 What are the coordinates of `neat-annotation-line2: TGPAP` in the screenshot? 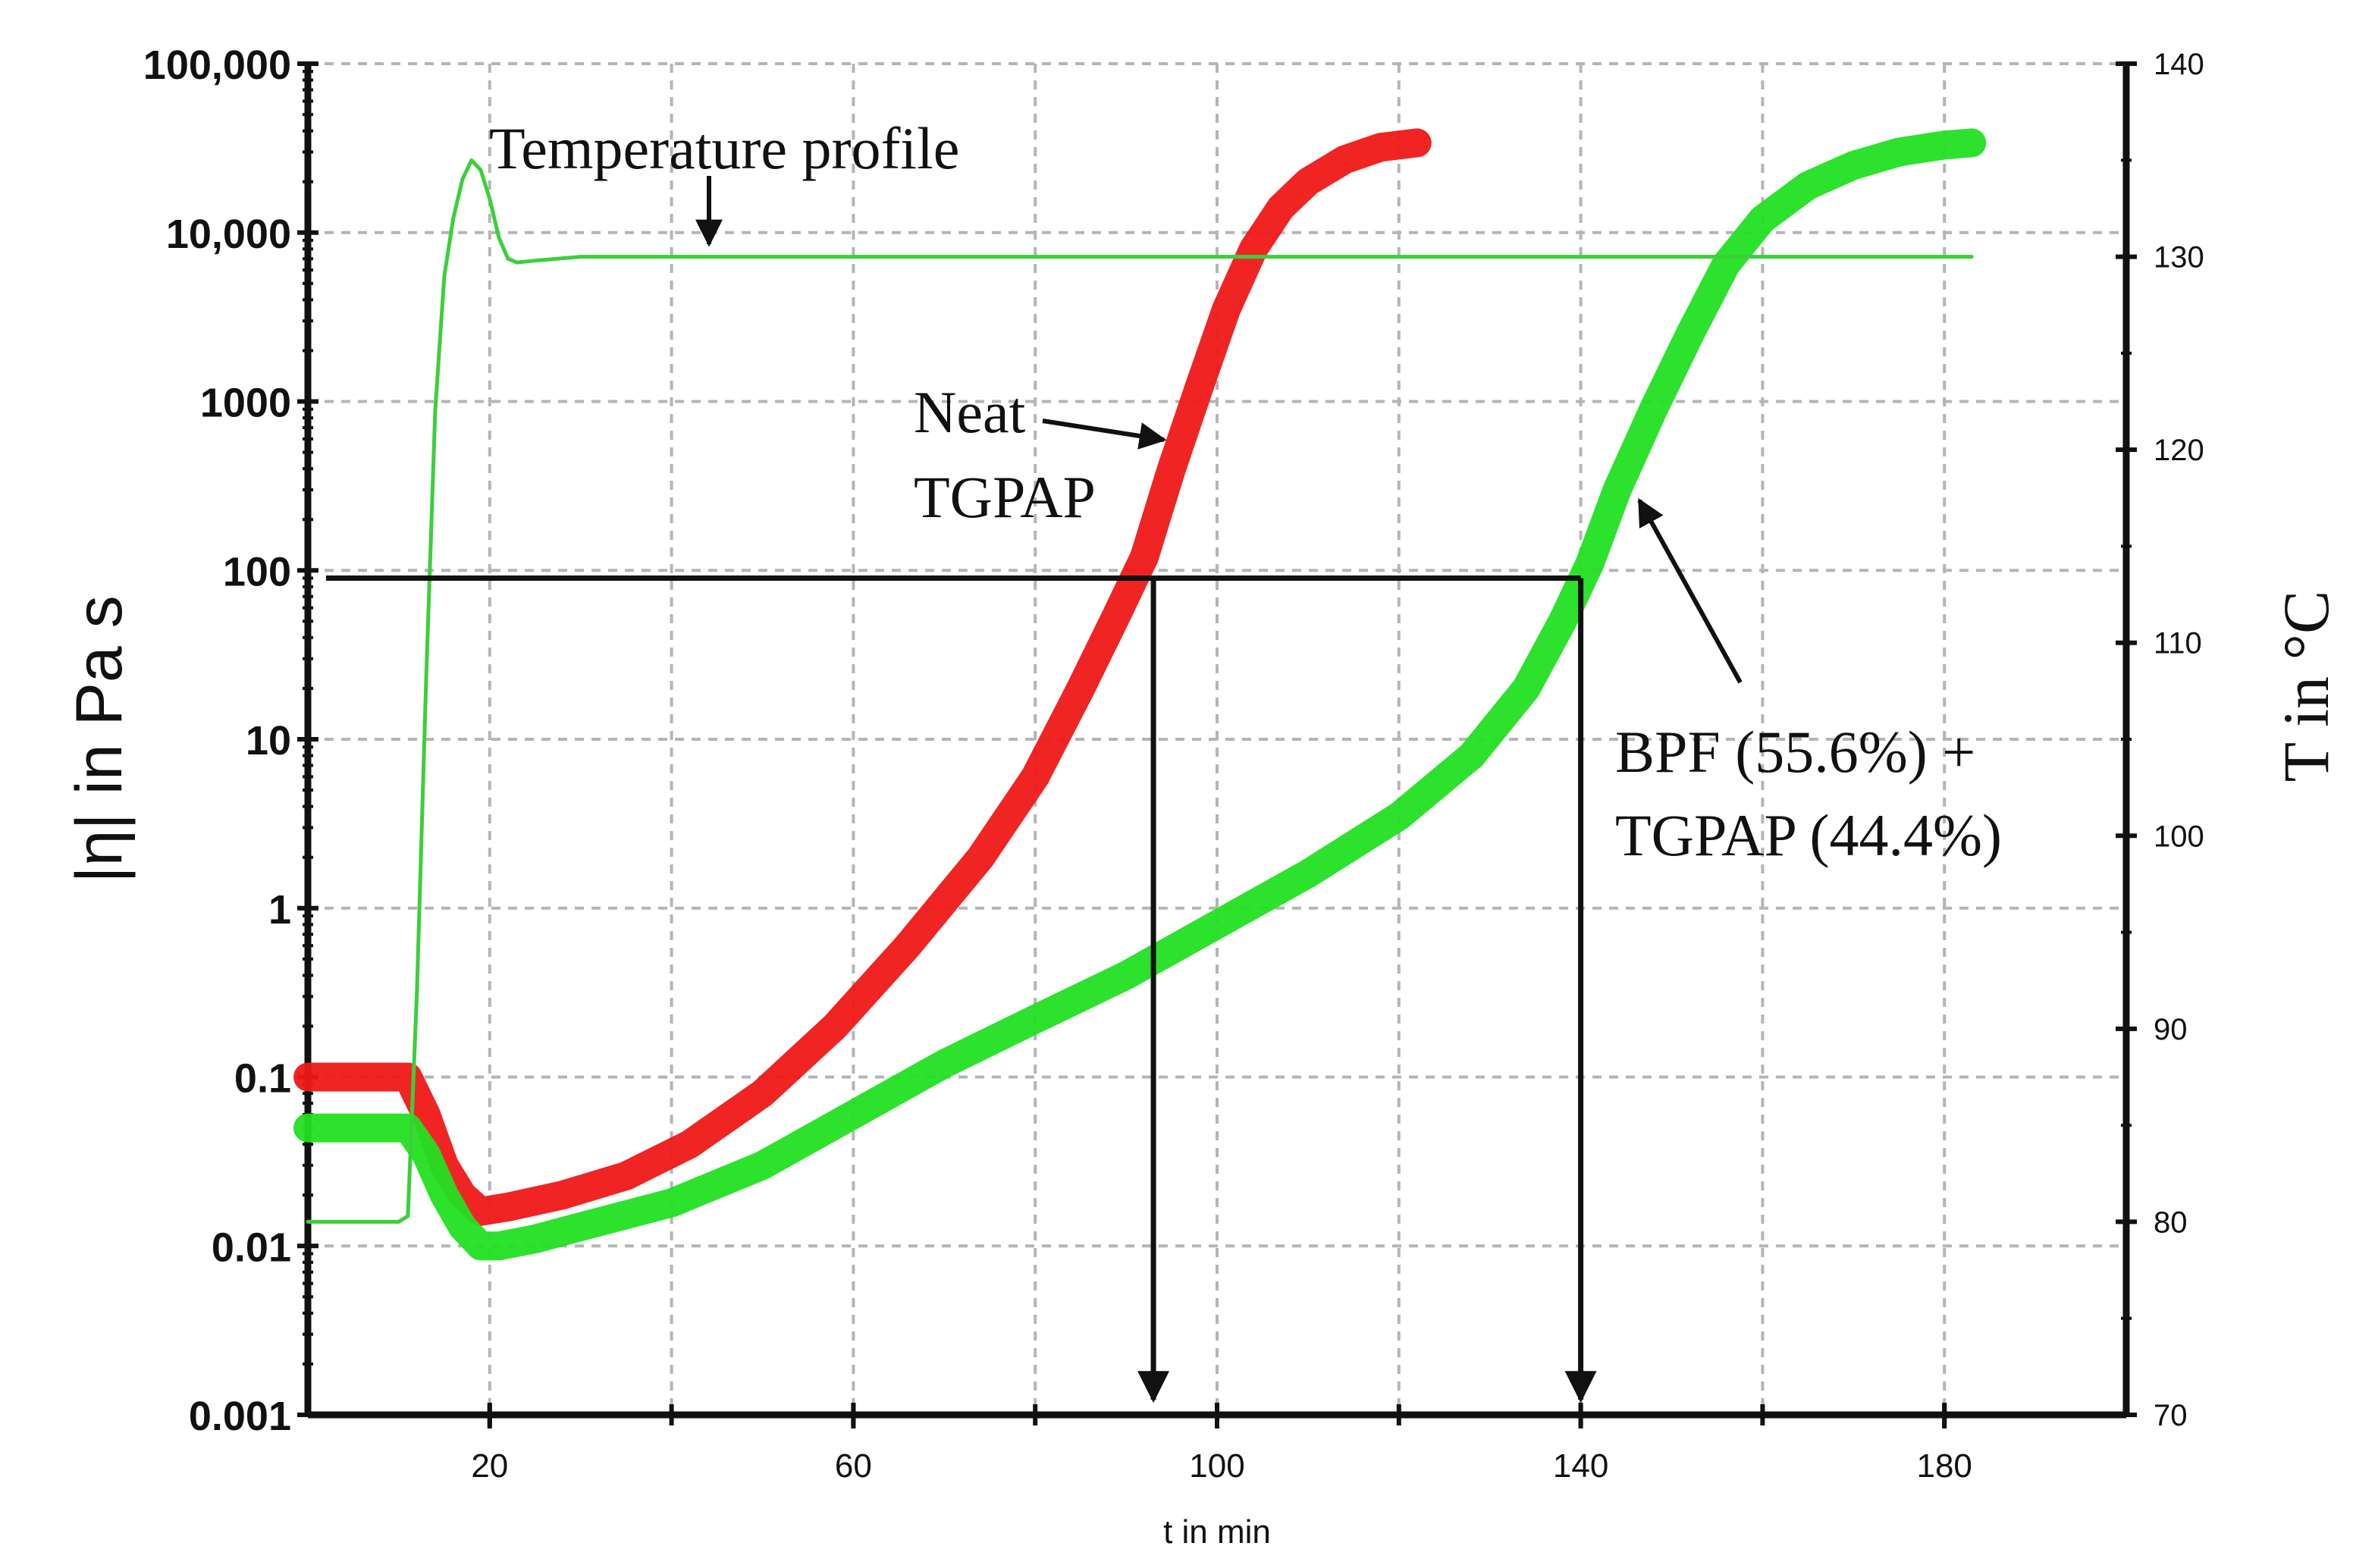 It's located at (1005, 497).